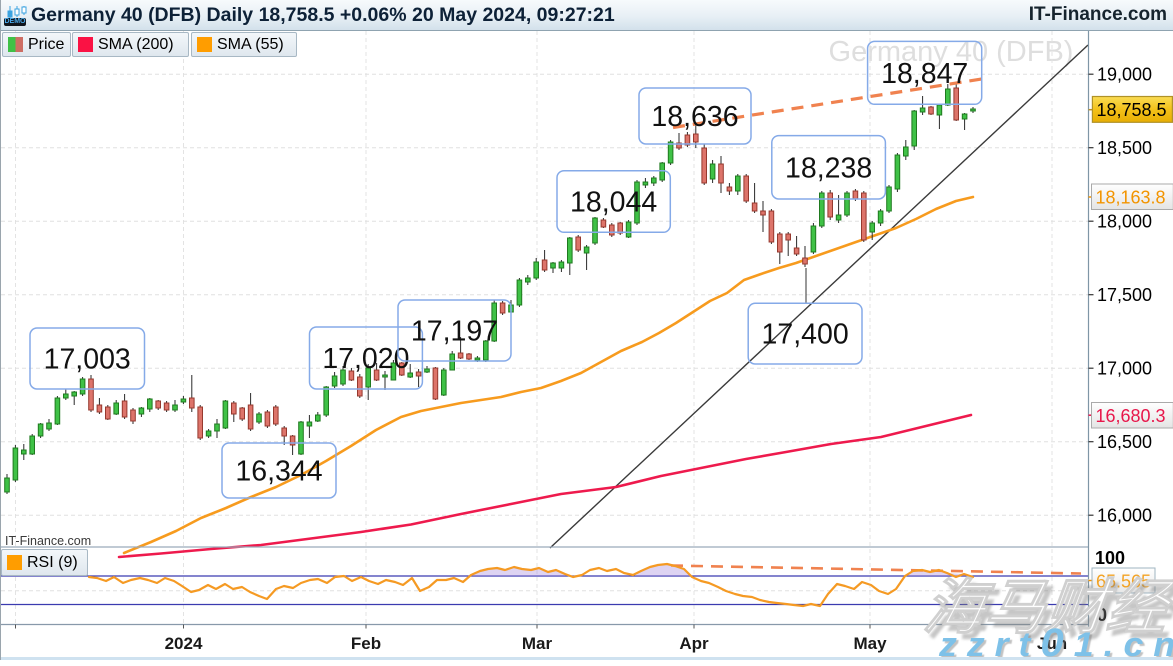 Image resolution: width=1173 pixels, height=666 pixels. Describe the element at coordinates (1124, 295) in the screenshot. I see `svg-text: 17,500` at that location.